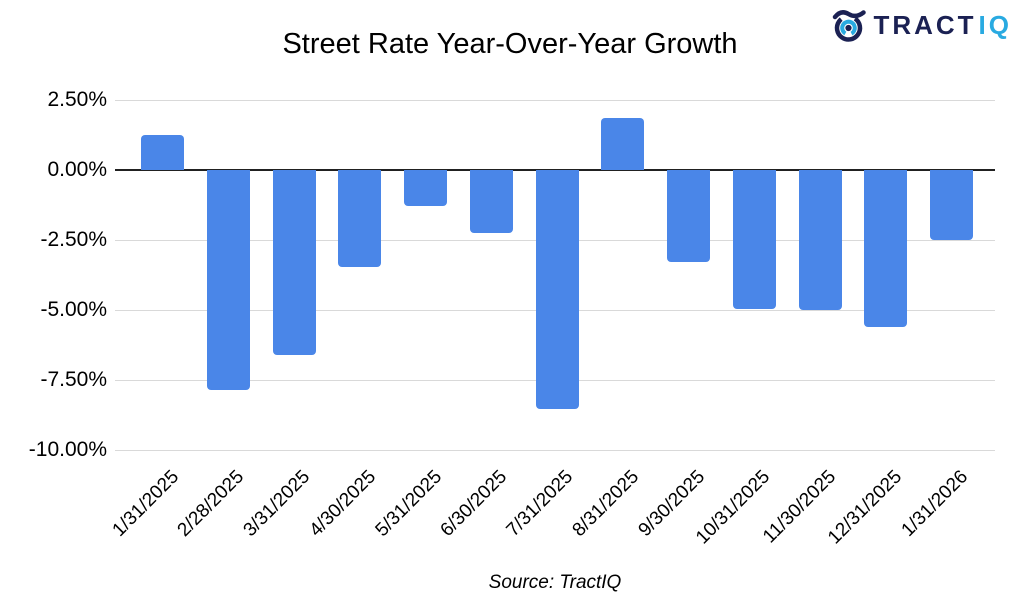 The height and width of the screenshot is (603, 1024). What do you see at coordinates (77, 99) in the screenshot?
I see `y-axis-tick-label: 2.50%` at bounding box center [77, 99].